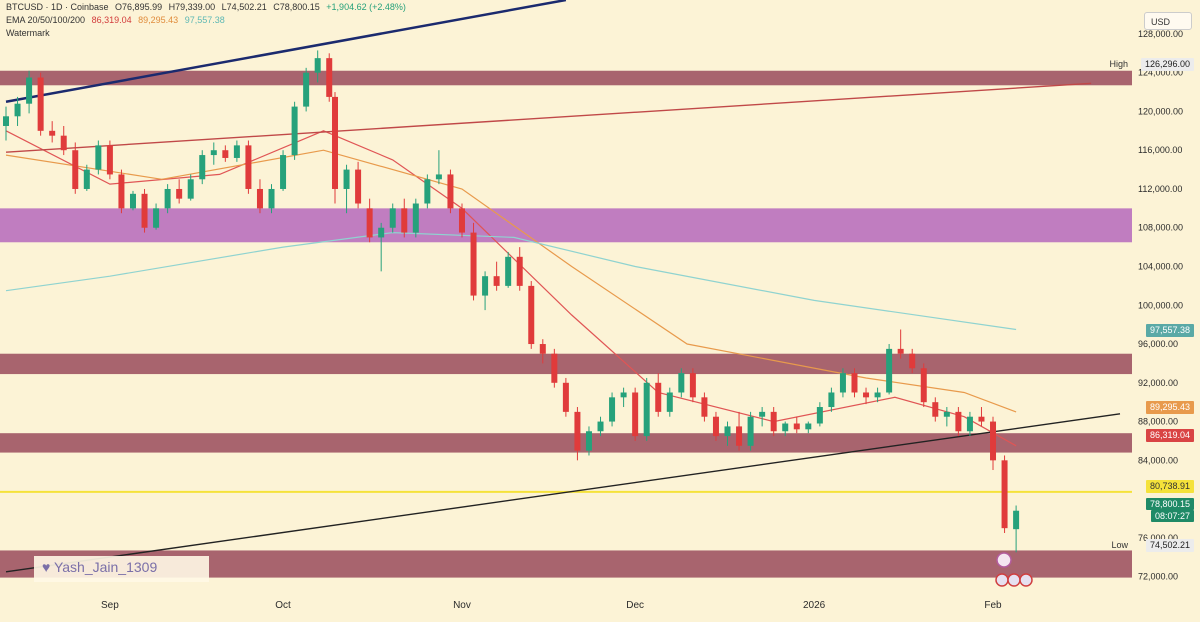  Describe the element at coordinates (548, 117) in the screenshot. I see `trendline-red` at that location.